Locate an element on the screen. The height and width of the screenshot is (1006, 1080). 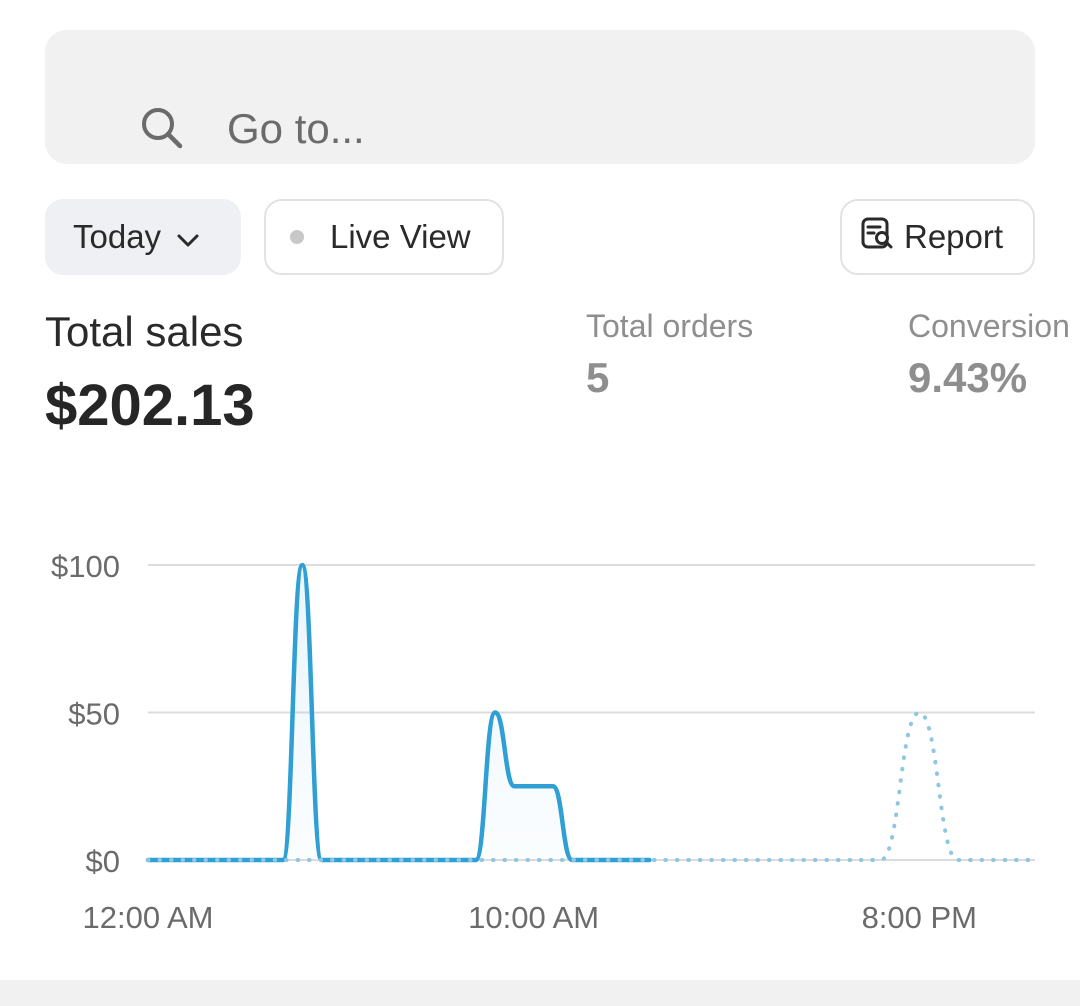
y-tick-label: $50 is located at coordinates (94, 714).